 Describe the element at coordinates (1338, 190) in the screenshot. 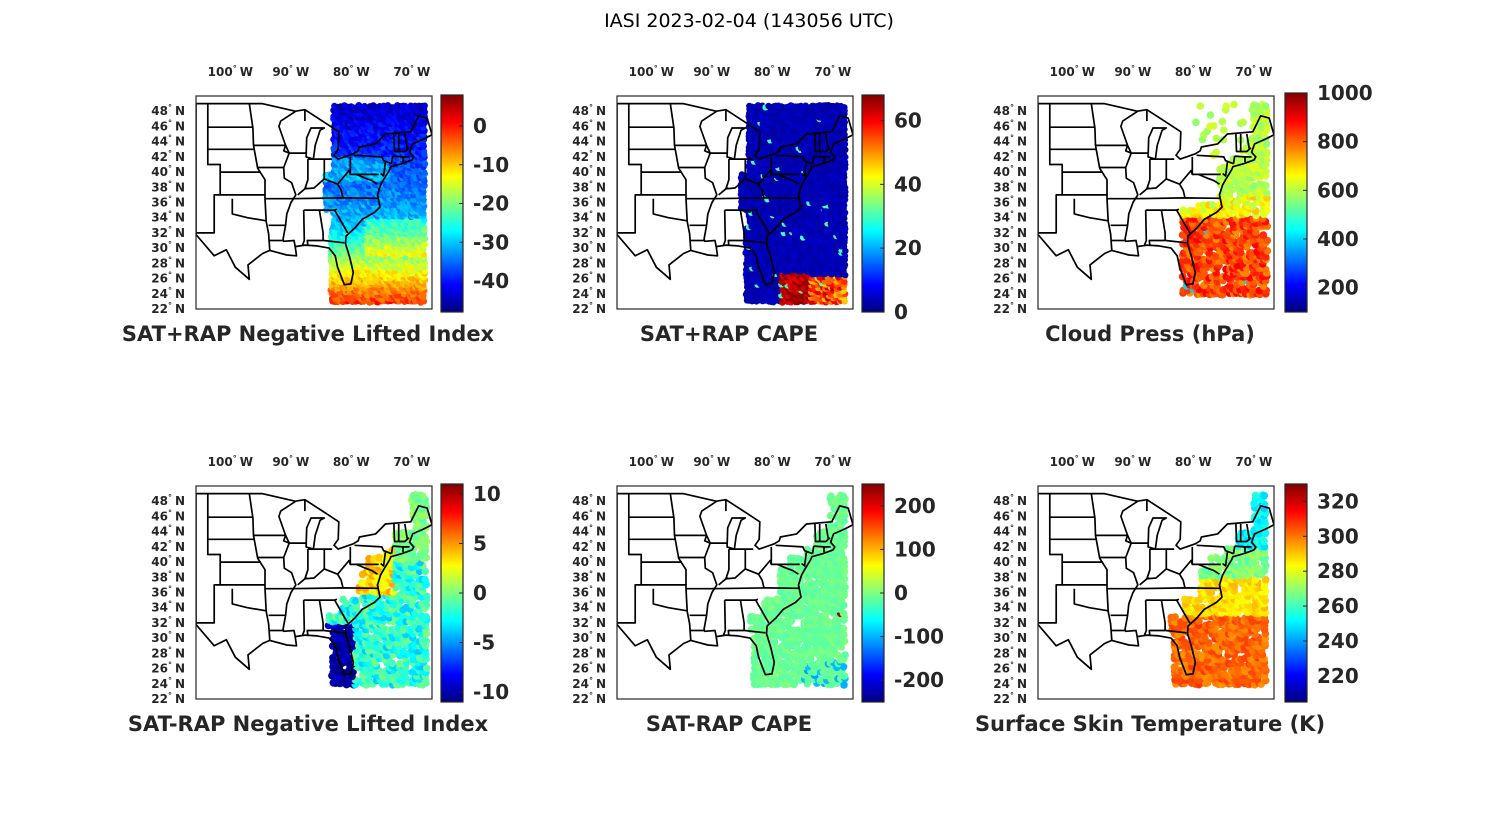

I see `colorbar-tick-label: 600` at that location.